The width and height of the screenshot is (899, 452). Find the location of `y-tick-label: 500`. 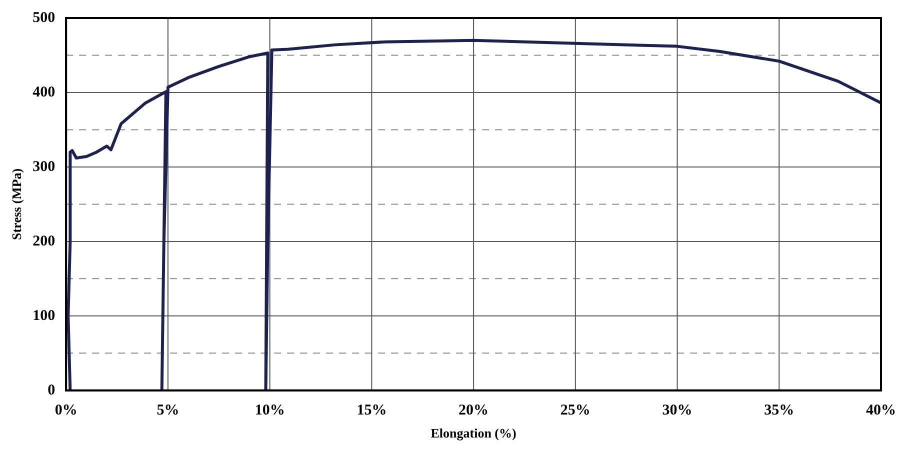

y-tick-label: 500 is located at coordinates (44, 18).